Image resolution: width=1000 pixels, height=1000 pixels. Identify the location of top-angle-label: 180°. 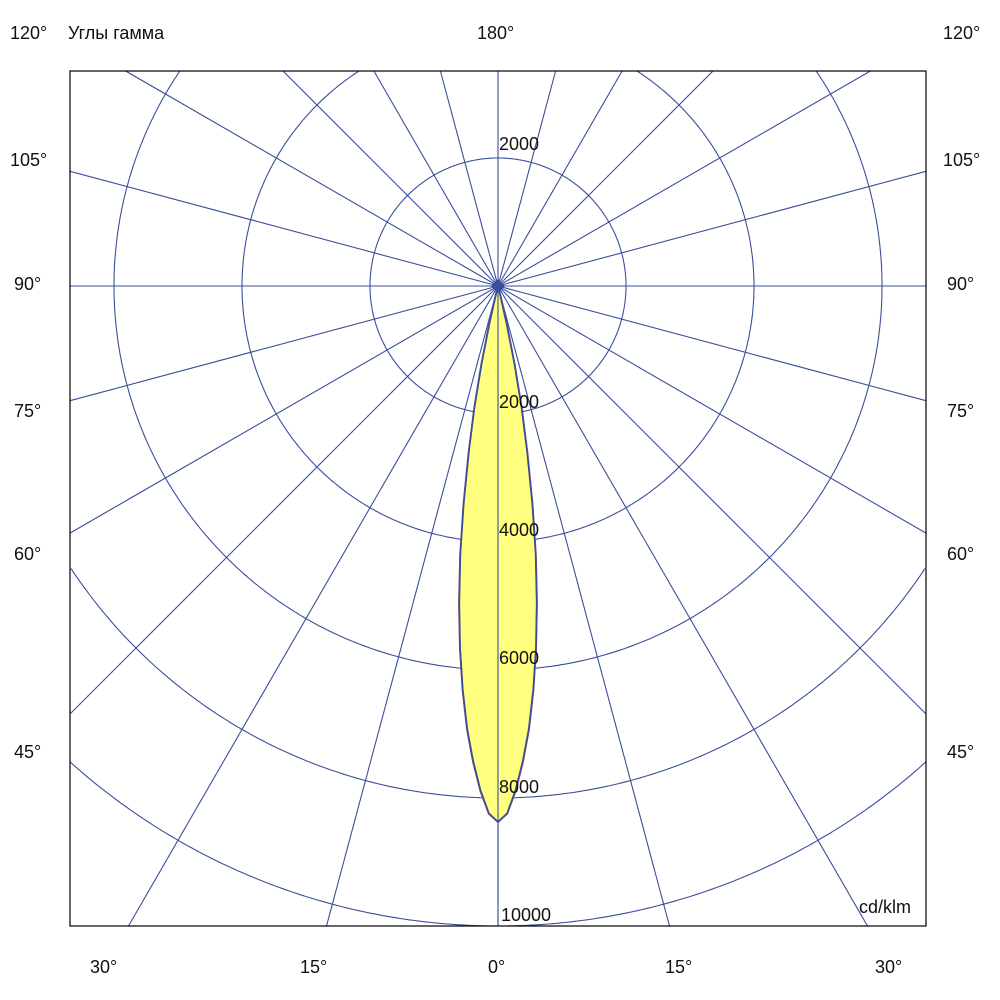
(496, 33).